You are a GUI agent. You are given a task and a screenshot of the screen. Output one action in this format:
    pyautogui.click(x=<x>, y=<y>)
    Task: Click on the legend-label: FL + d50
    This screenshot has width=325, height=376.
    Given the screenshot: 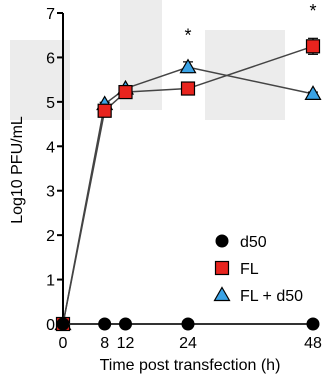 What is the action you would take?
    pyautogui.click(x=271, y=296)
    